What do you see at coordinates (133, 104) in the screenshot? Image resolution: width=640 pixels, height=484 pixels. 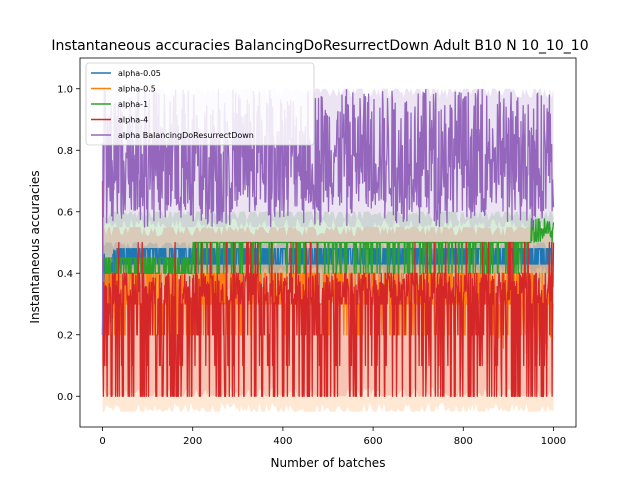 I see `legend-entry: alpha-1` at bounding box center [133, 104].